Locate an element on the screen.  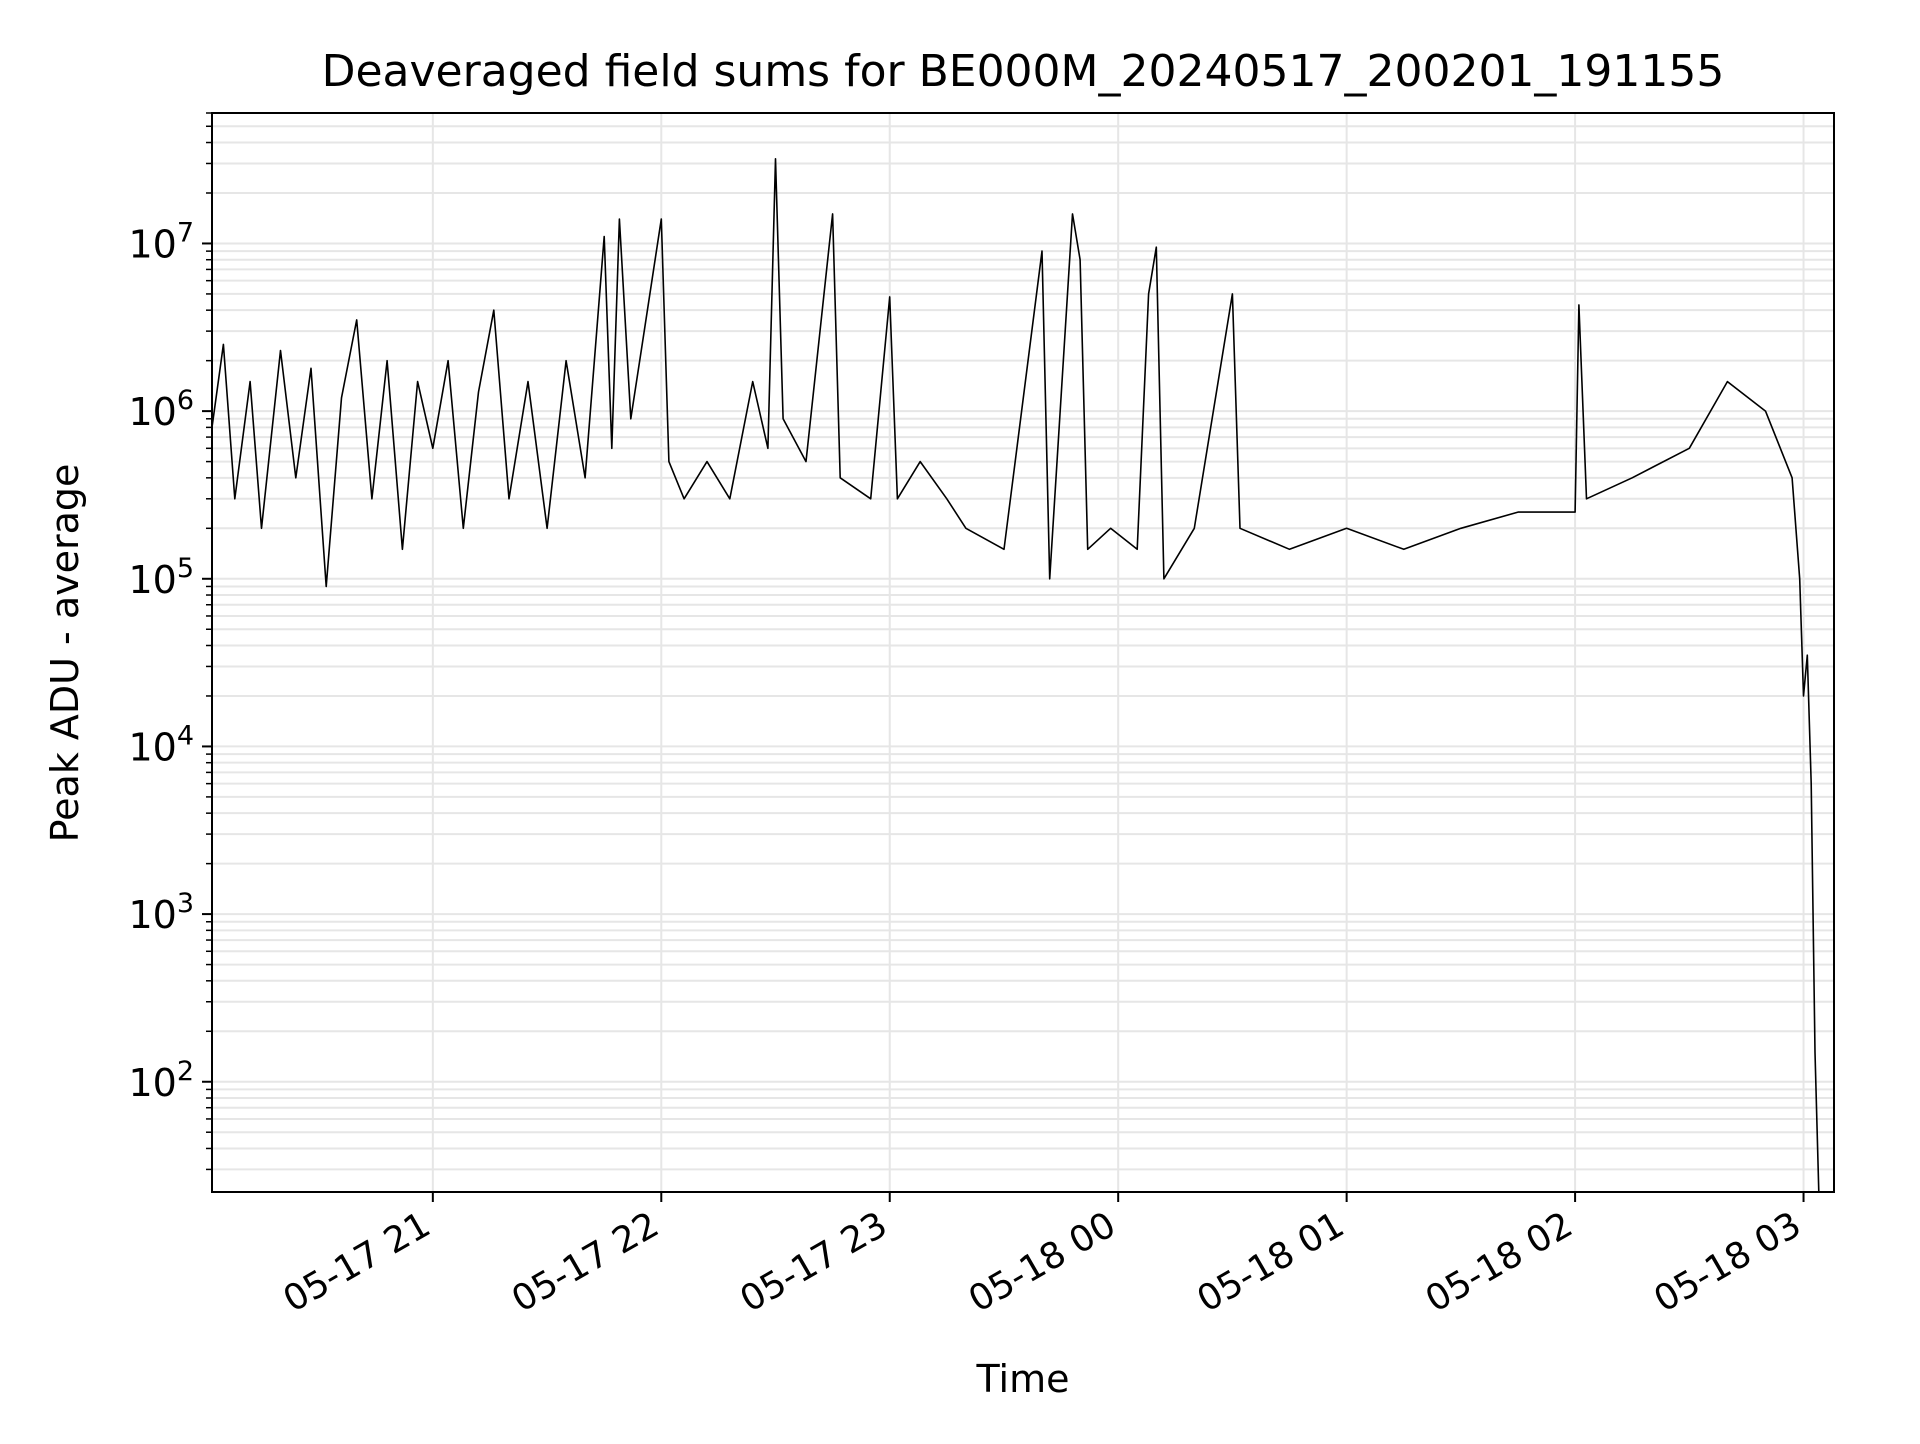
y-tick-label: 106 is located at coordinates (161, 409).